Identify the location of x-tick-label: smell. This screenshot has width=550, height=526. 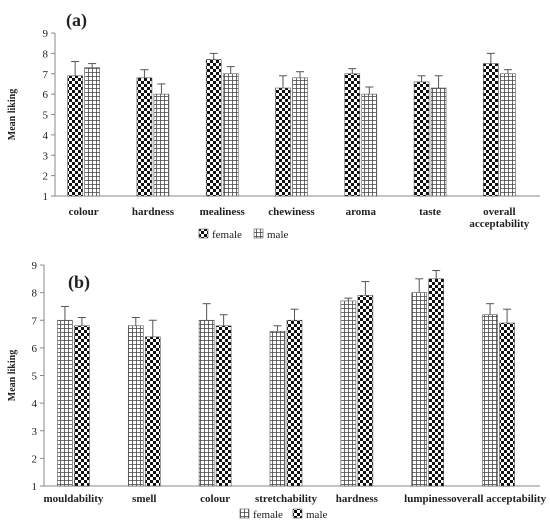
(144, 499).